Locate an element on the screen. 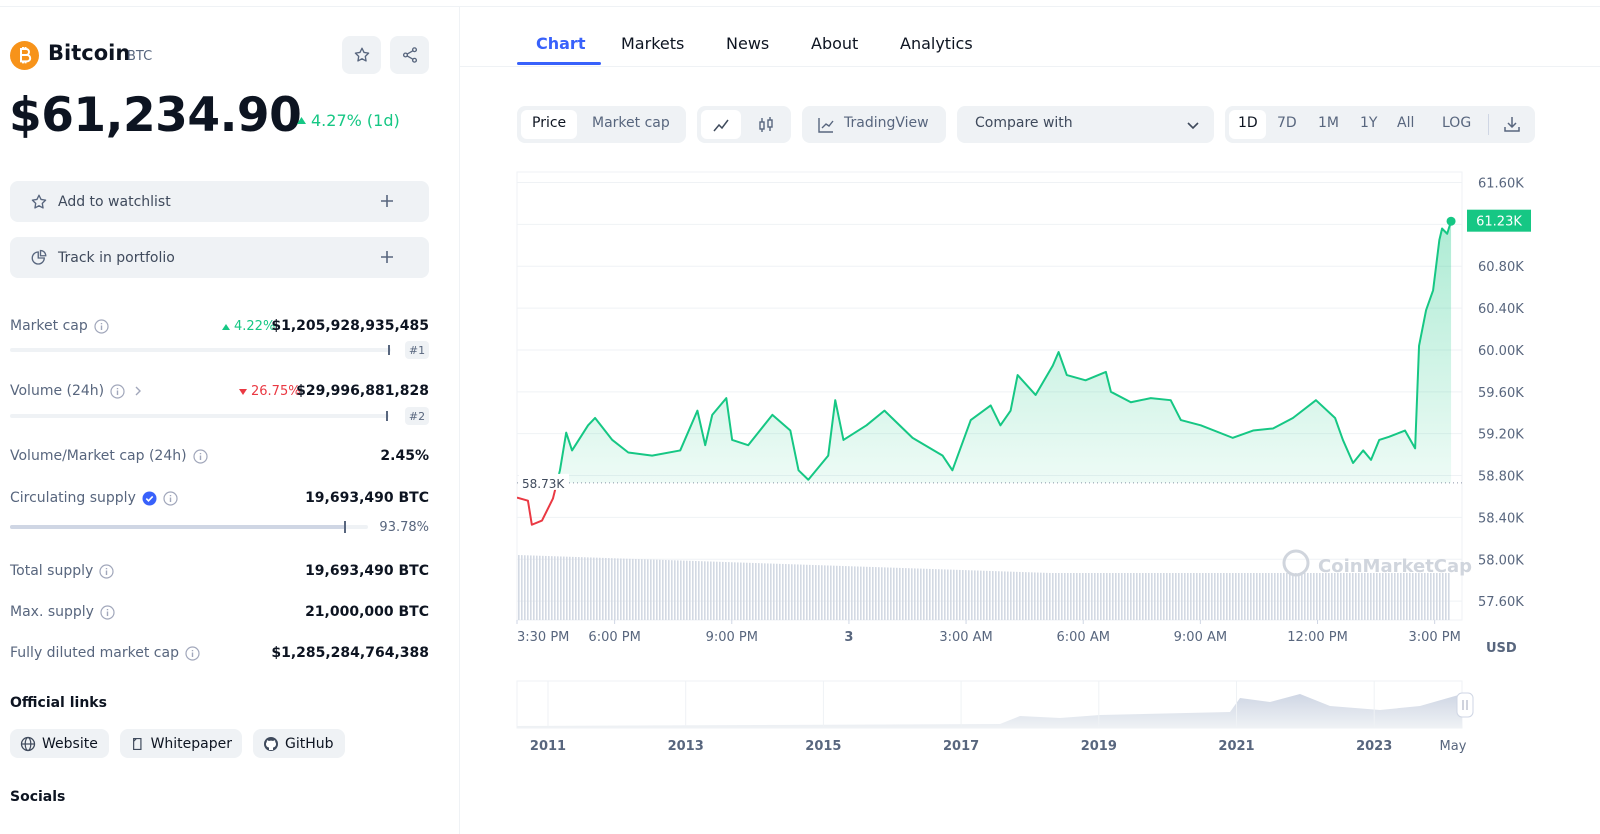 The image size is (1600, 834). tab: Markets is located at coordinates (653, 43).